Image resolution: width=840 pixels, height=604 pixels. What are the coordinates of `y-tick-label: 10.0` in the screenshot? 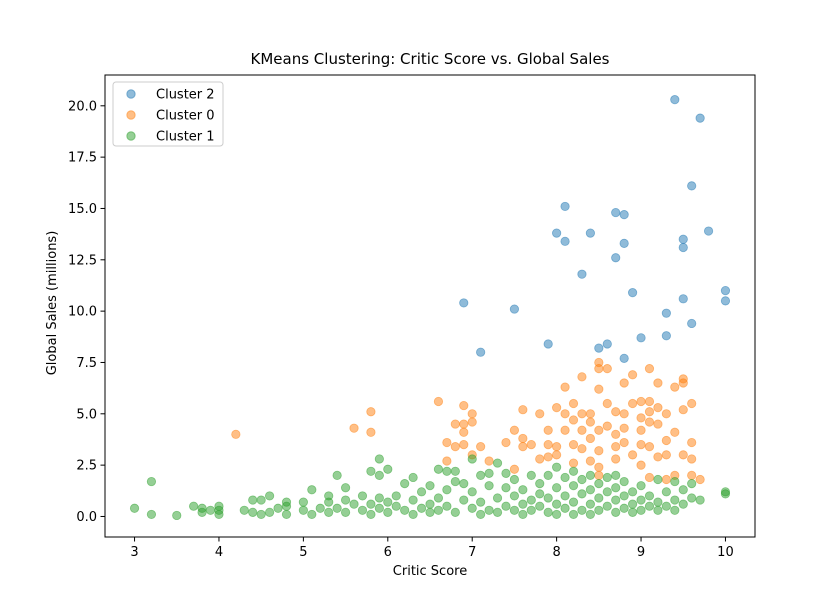 It's located at (82, 312).